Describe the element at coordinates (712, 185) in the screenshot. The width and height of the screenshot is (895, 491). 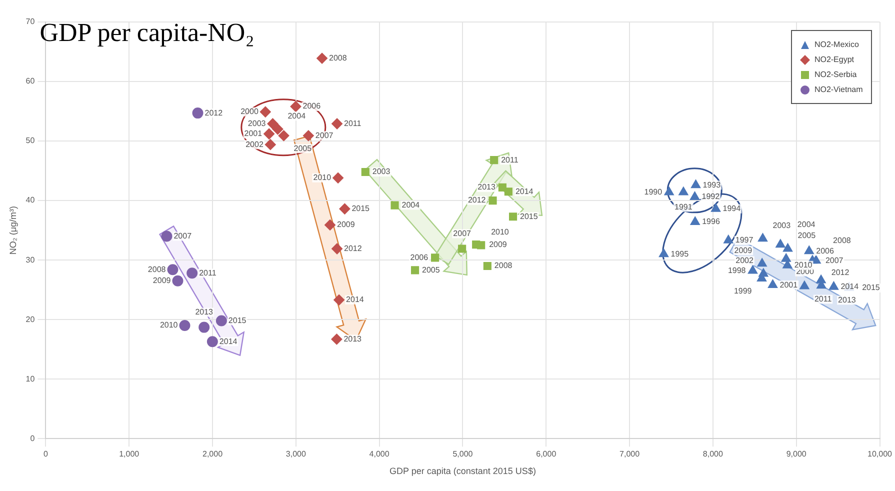
I see `annotation: 1993` at that location.